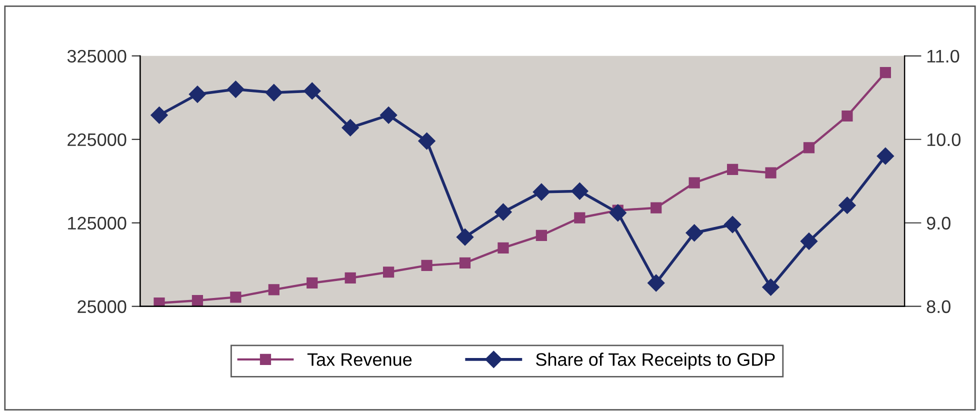 The image size is (980, 414). What do you see at coordinates (938, 223) in the screenshot?
I see `y2-tick-label: 9.0` at bounding box center [938, 223].